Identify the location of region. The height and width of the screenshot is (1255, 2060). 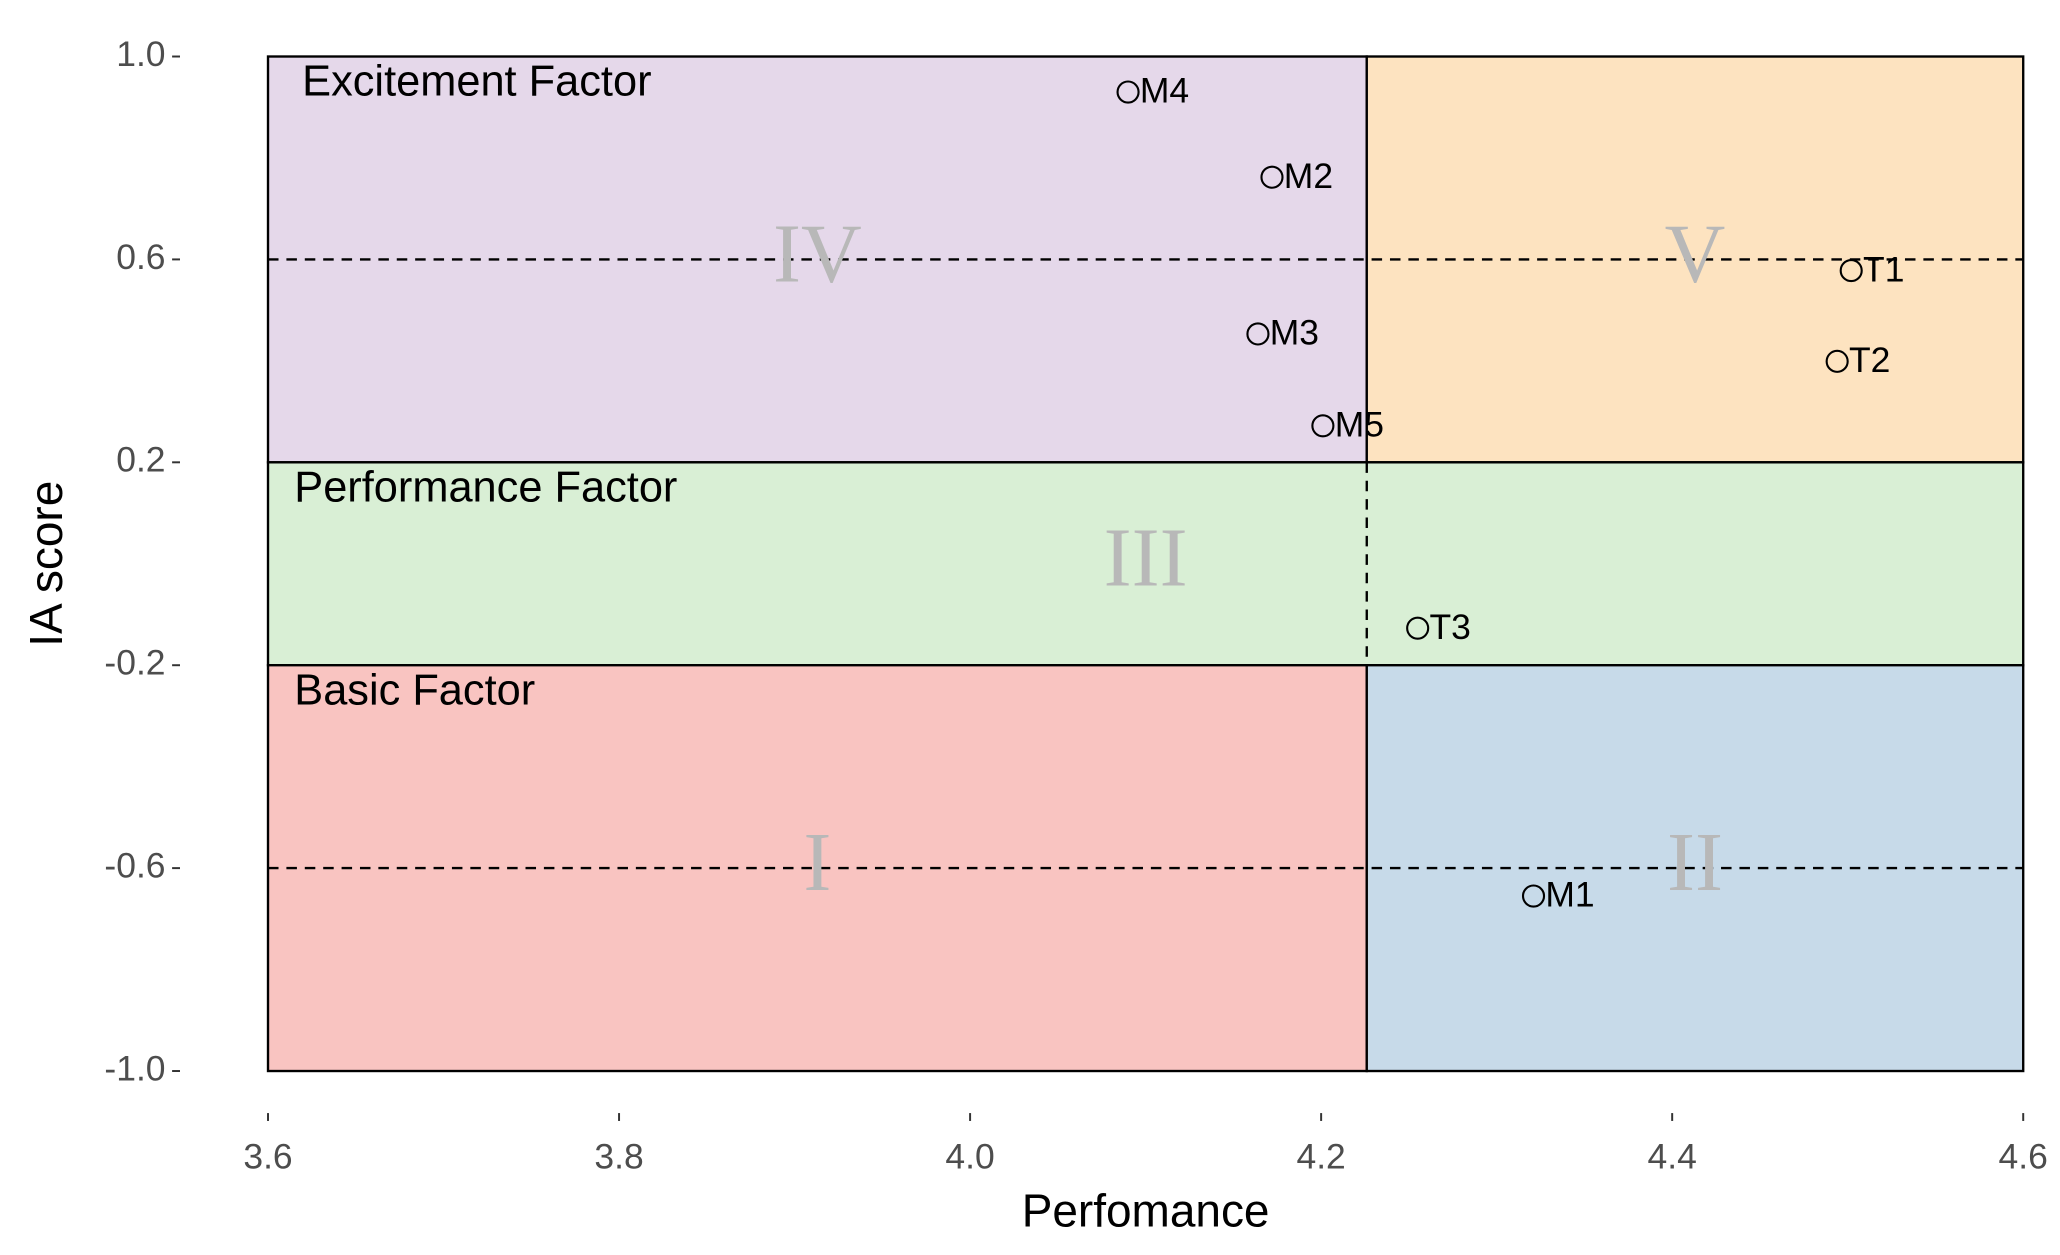
(1145, 564).